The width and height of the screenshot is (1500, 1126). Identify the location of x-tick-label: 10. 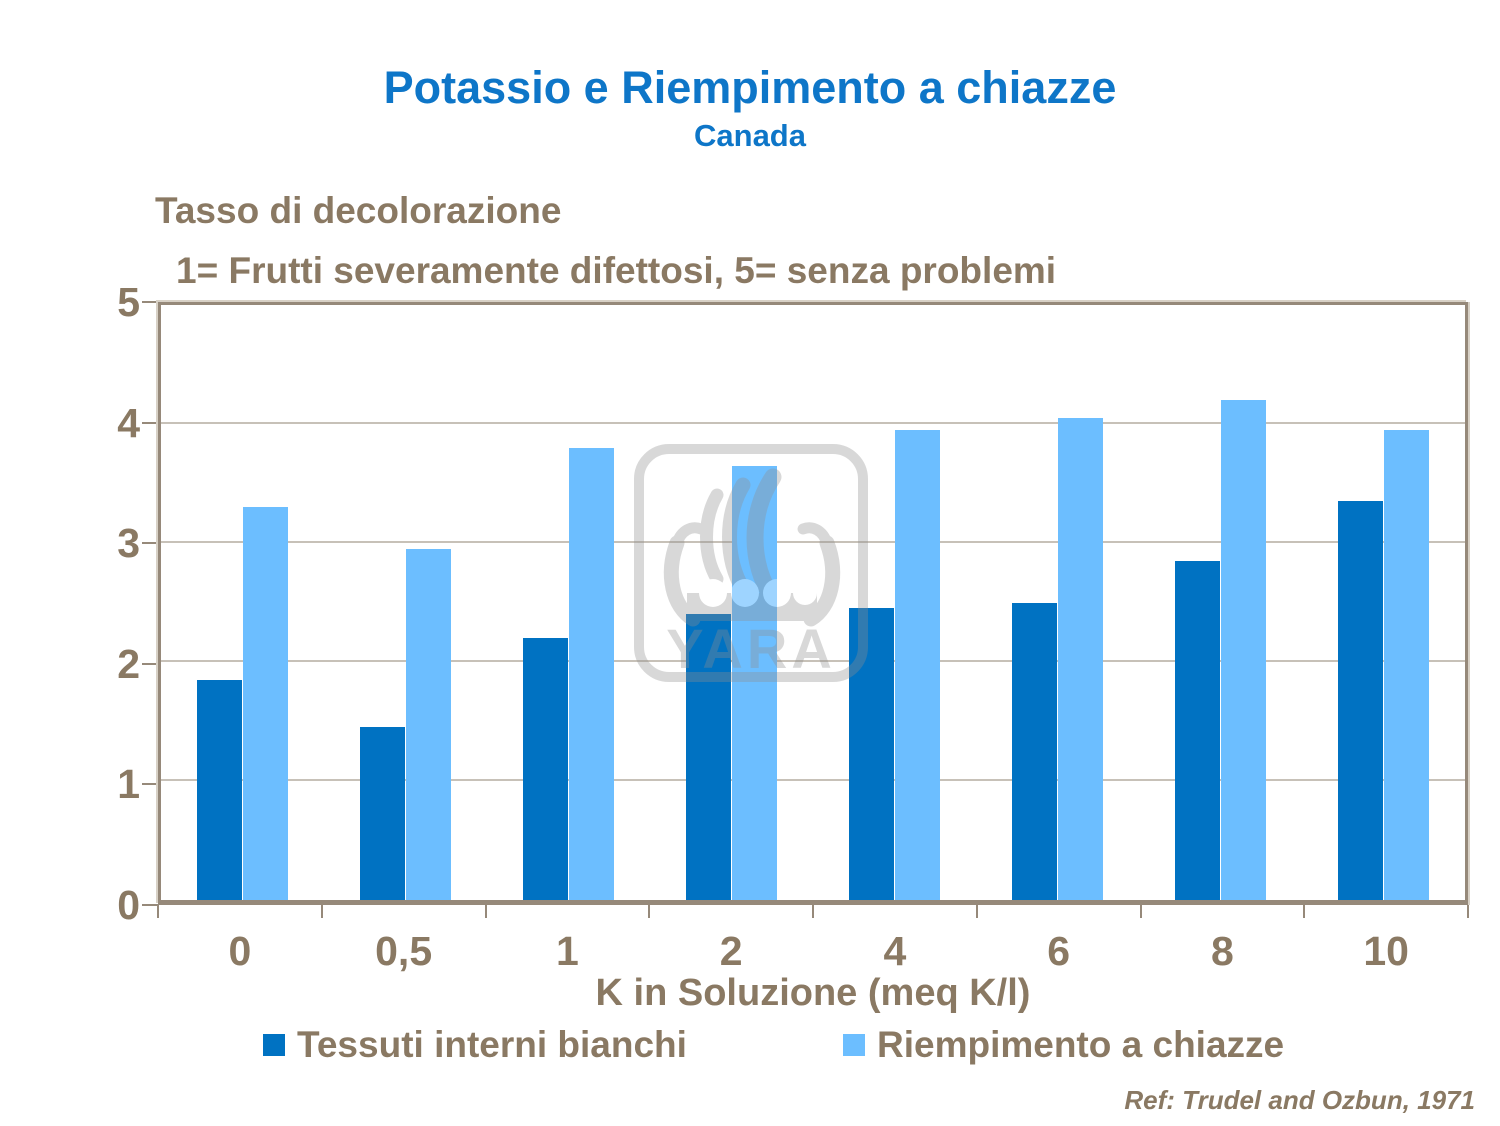
(1386, 951).